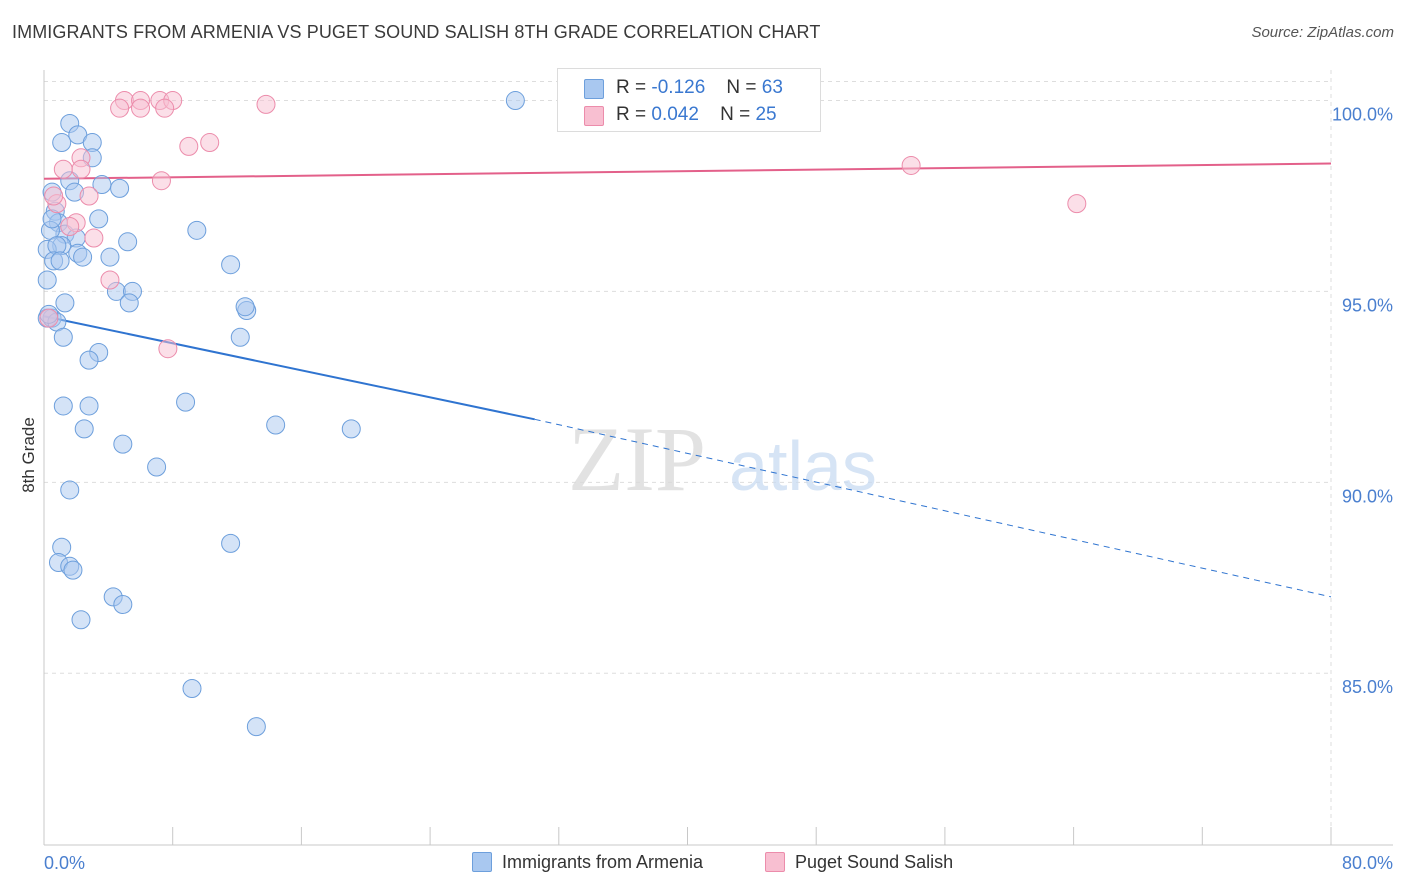  I want to click on bottom-legend-swatch-salish, so click(775, 862).